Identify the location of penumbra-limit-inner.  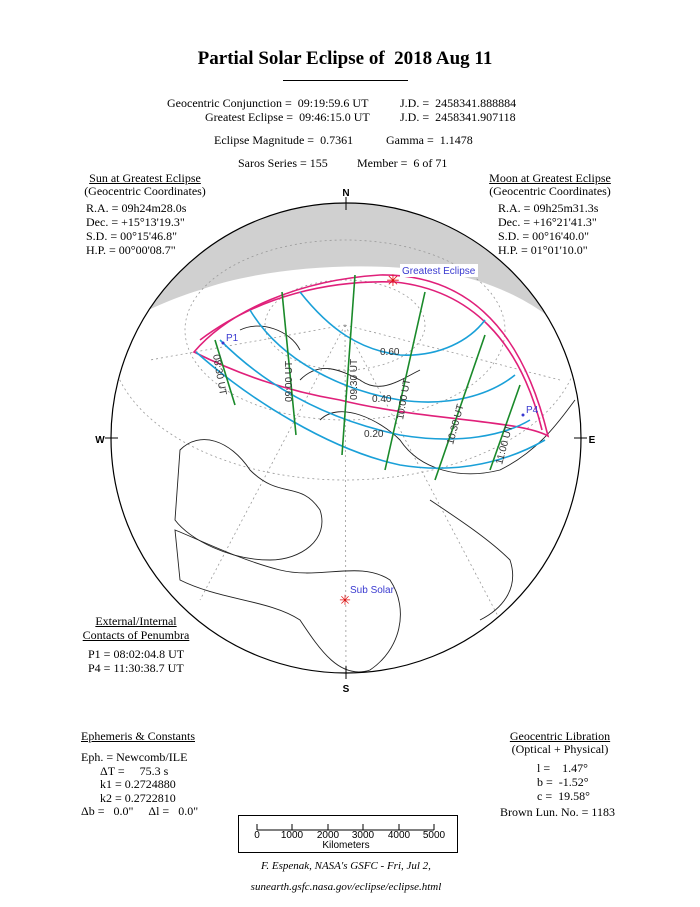
(371, 356).